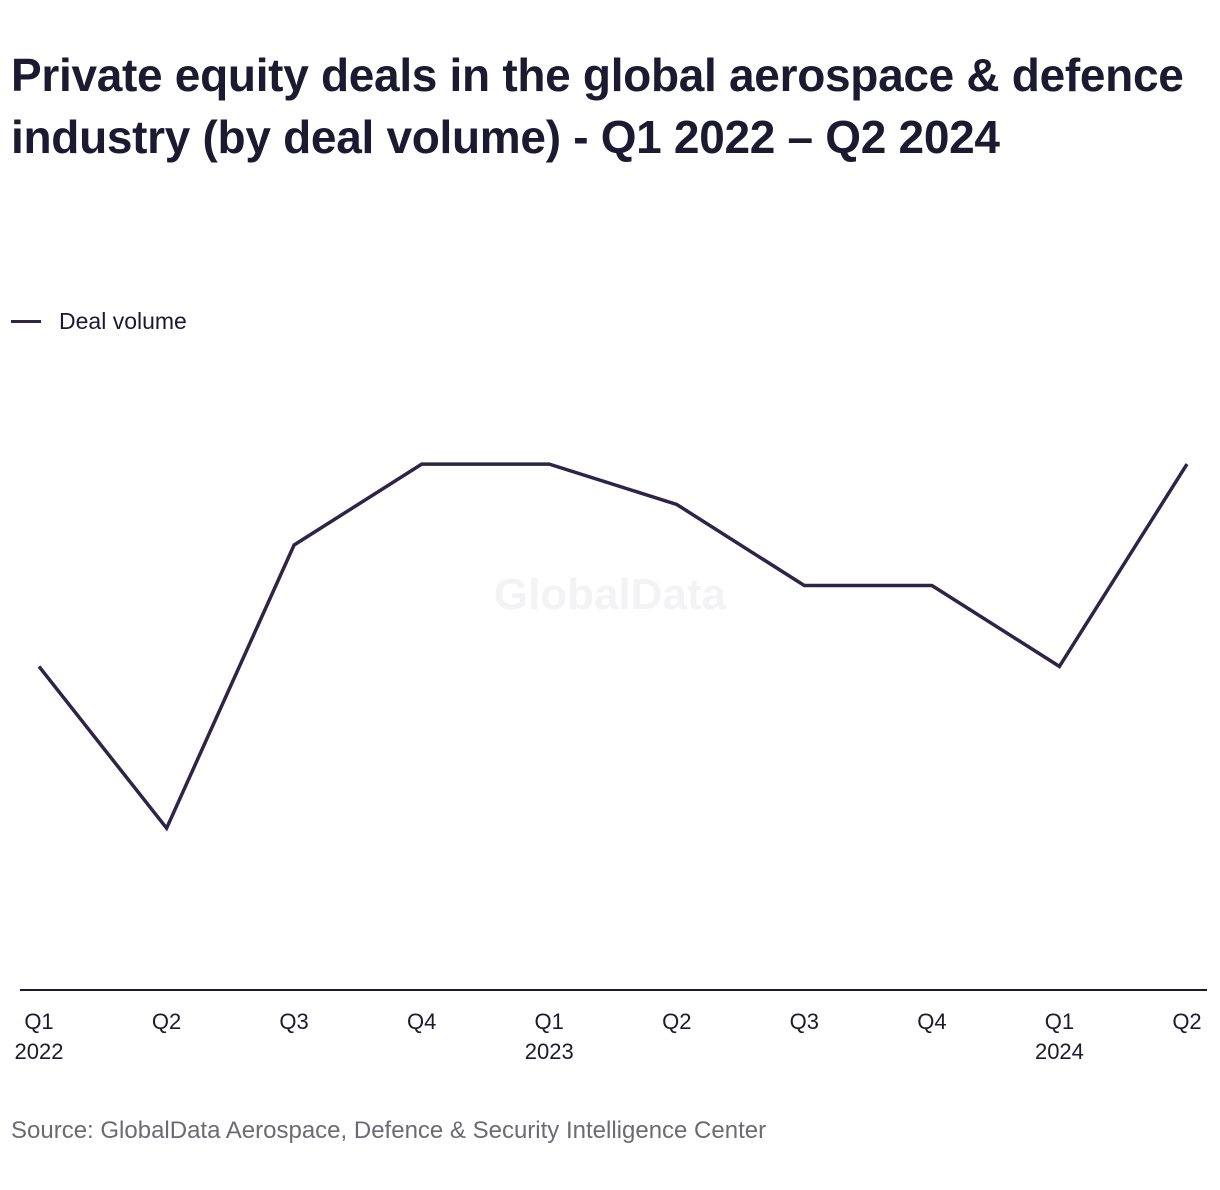  I want to click on x-tick-year-label: 2022, so click(39, 1051).